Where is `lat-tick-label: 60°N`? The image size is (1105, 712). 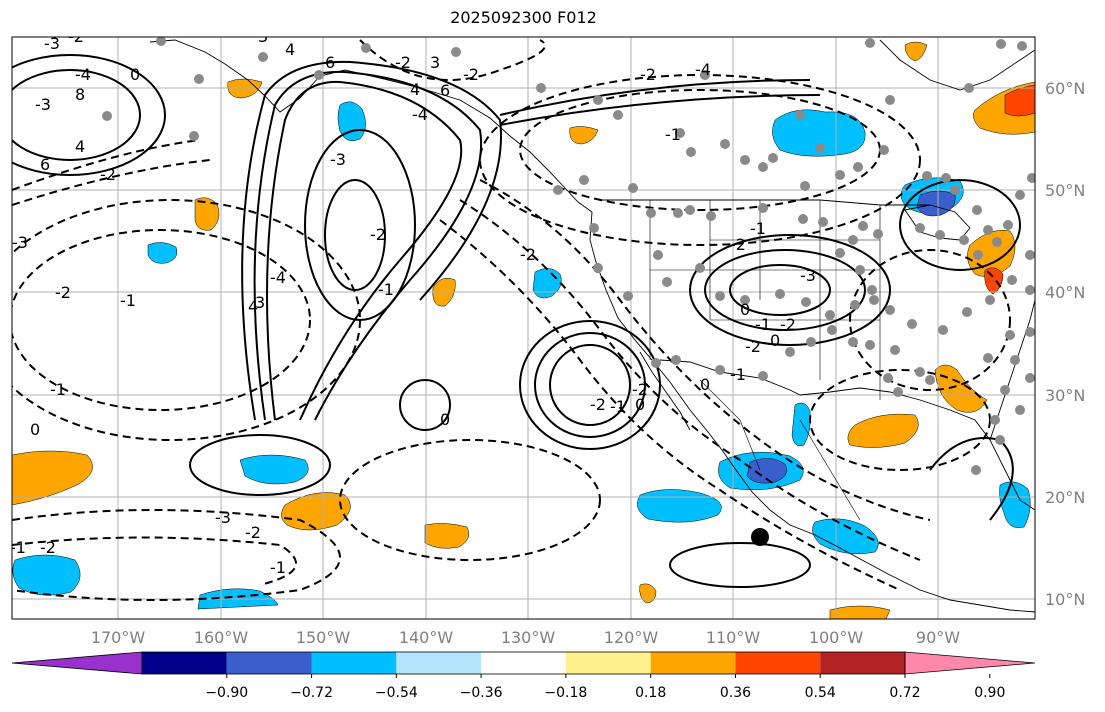 lat-tick-label: 60°N is located at coordinates (1065, 88).